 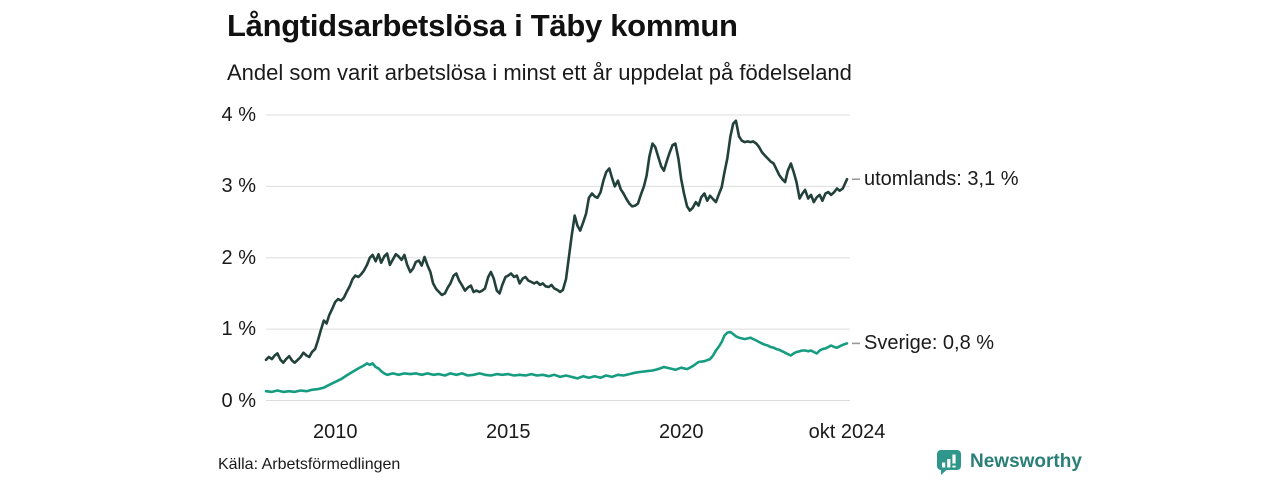 I want to click on x-tick-label: okt 2024, so click(x=847, y=432).